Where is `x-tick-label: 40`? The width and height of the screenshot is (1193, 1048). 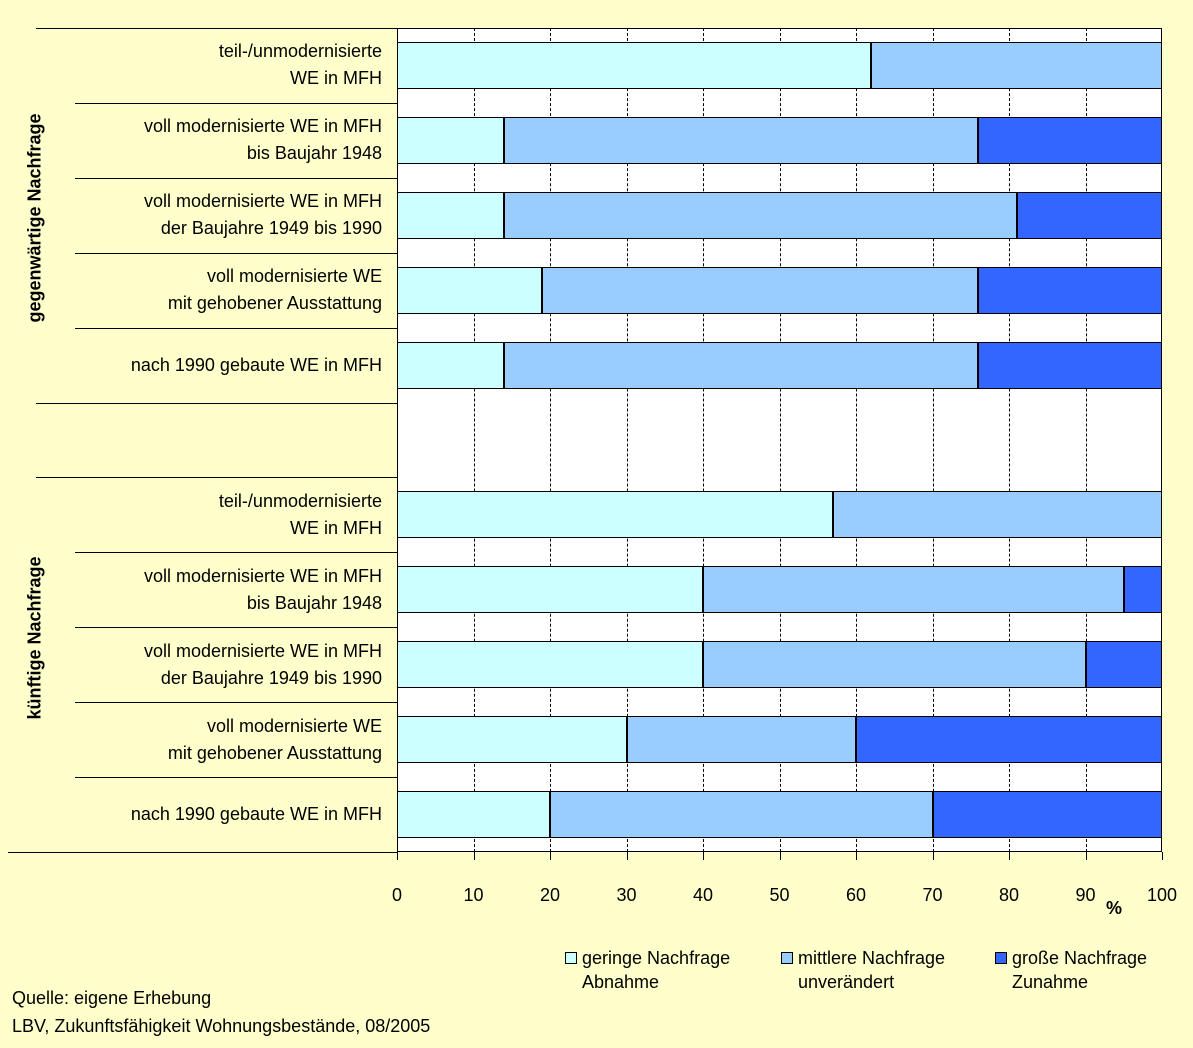
x-tick-label: 40 is located at coordinates (703, 895).